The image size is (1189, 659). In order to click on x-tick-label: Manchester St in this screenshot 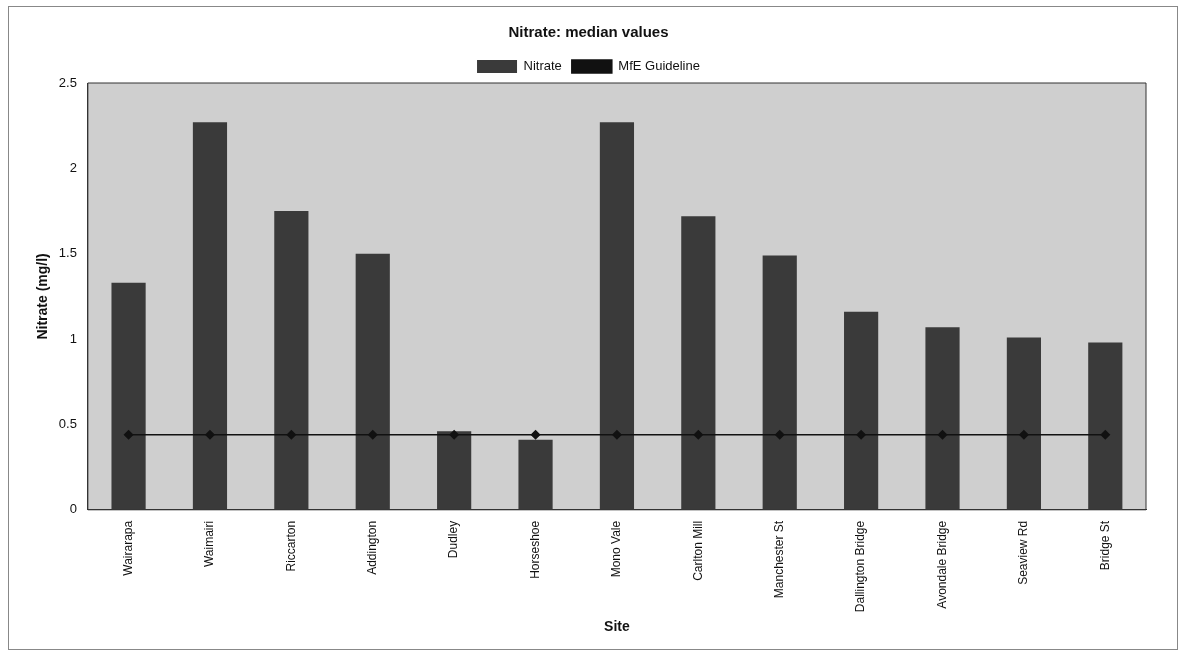, I will do `click(779, 559)`.